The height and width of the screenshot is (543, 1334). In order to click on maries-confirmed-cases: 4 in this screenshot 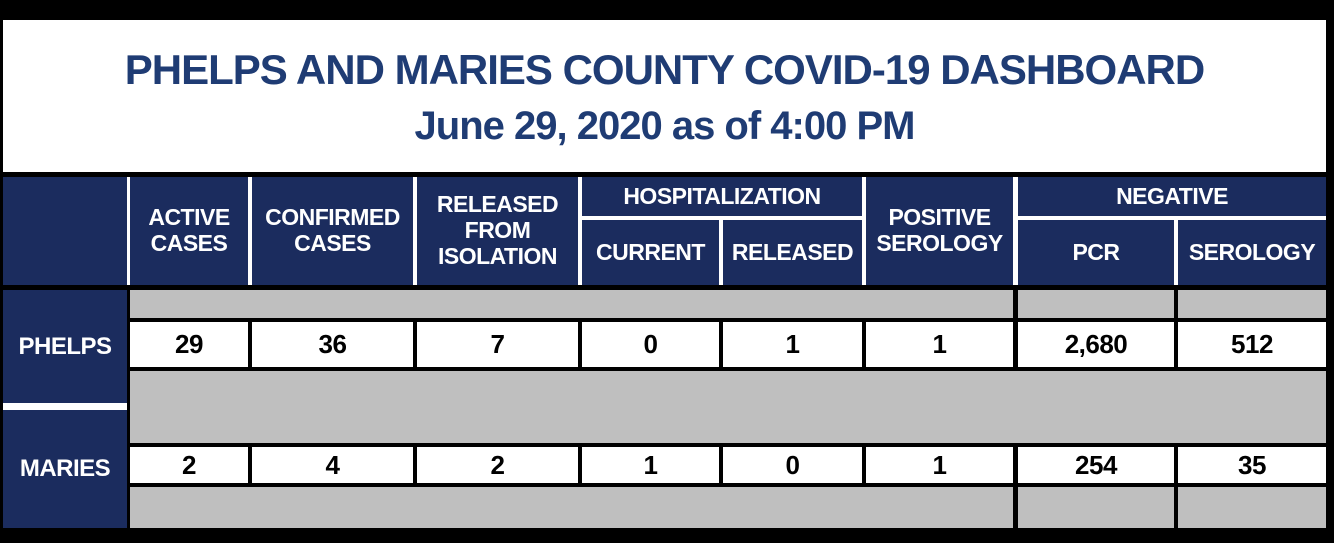, I will do `click(332, 465)`.